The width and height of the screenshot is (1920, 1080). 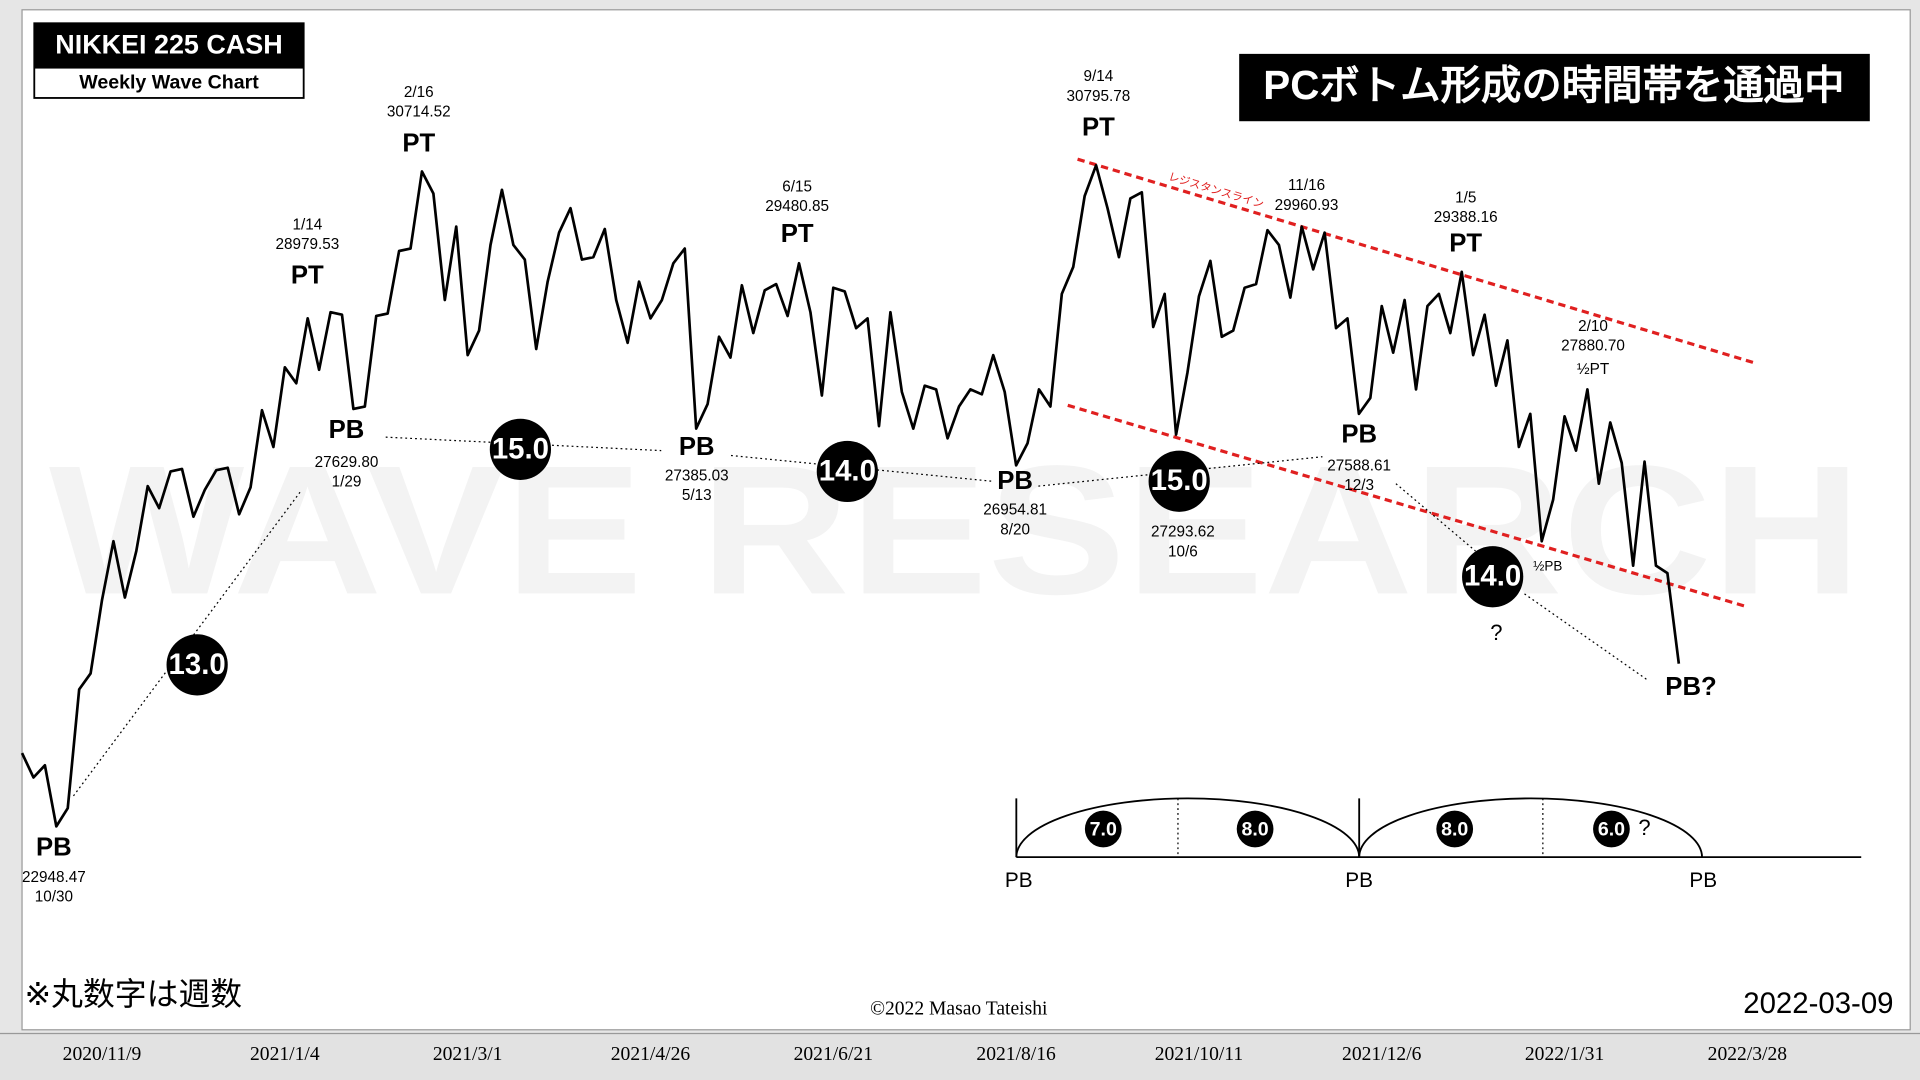 What do you see at coordinates (54, 897) in the screenshot?
I see `pivot-date: 10/30` at bounding box center [54, 897].